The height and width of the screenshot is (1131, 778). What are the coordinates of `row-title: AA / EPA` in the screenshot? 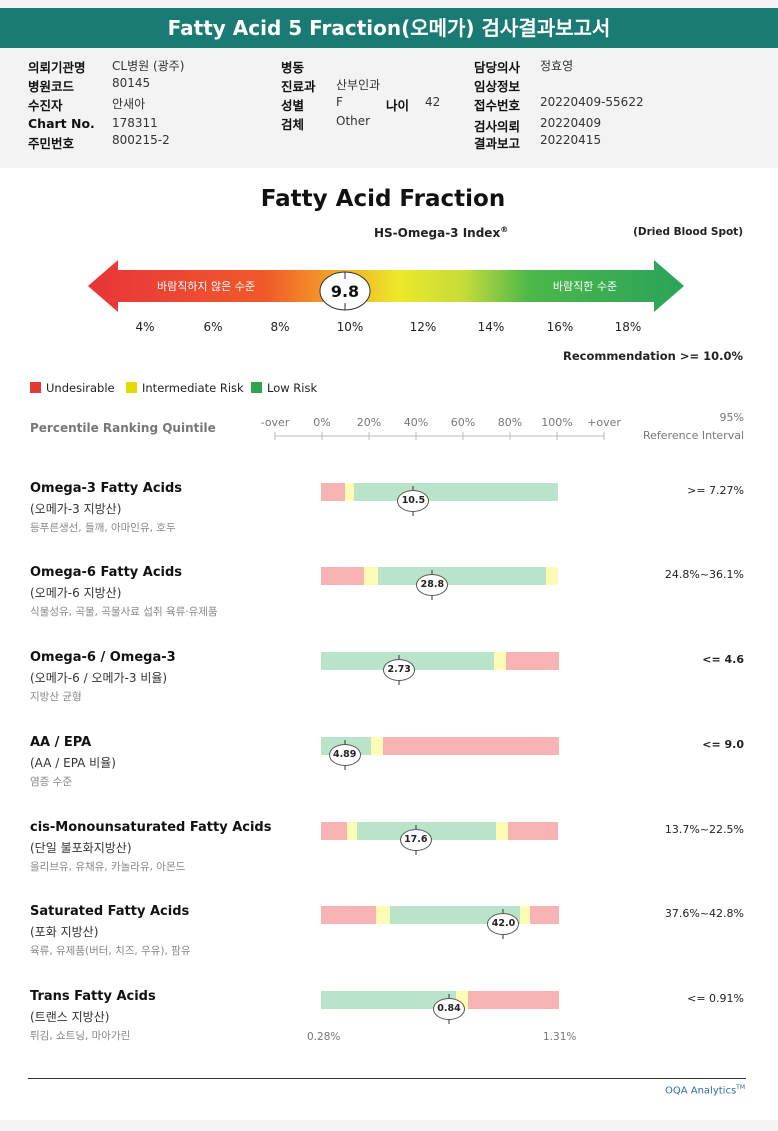 It's located at (61, 742).